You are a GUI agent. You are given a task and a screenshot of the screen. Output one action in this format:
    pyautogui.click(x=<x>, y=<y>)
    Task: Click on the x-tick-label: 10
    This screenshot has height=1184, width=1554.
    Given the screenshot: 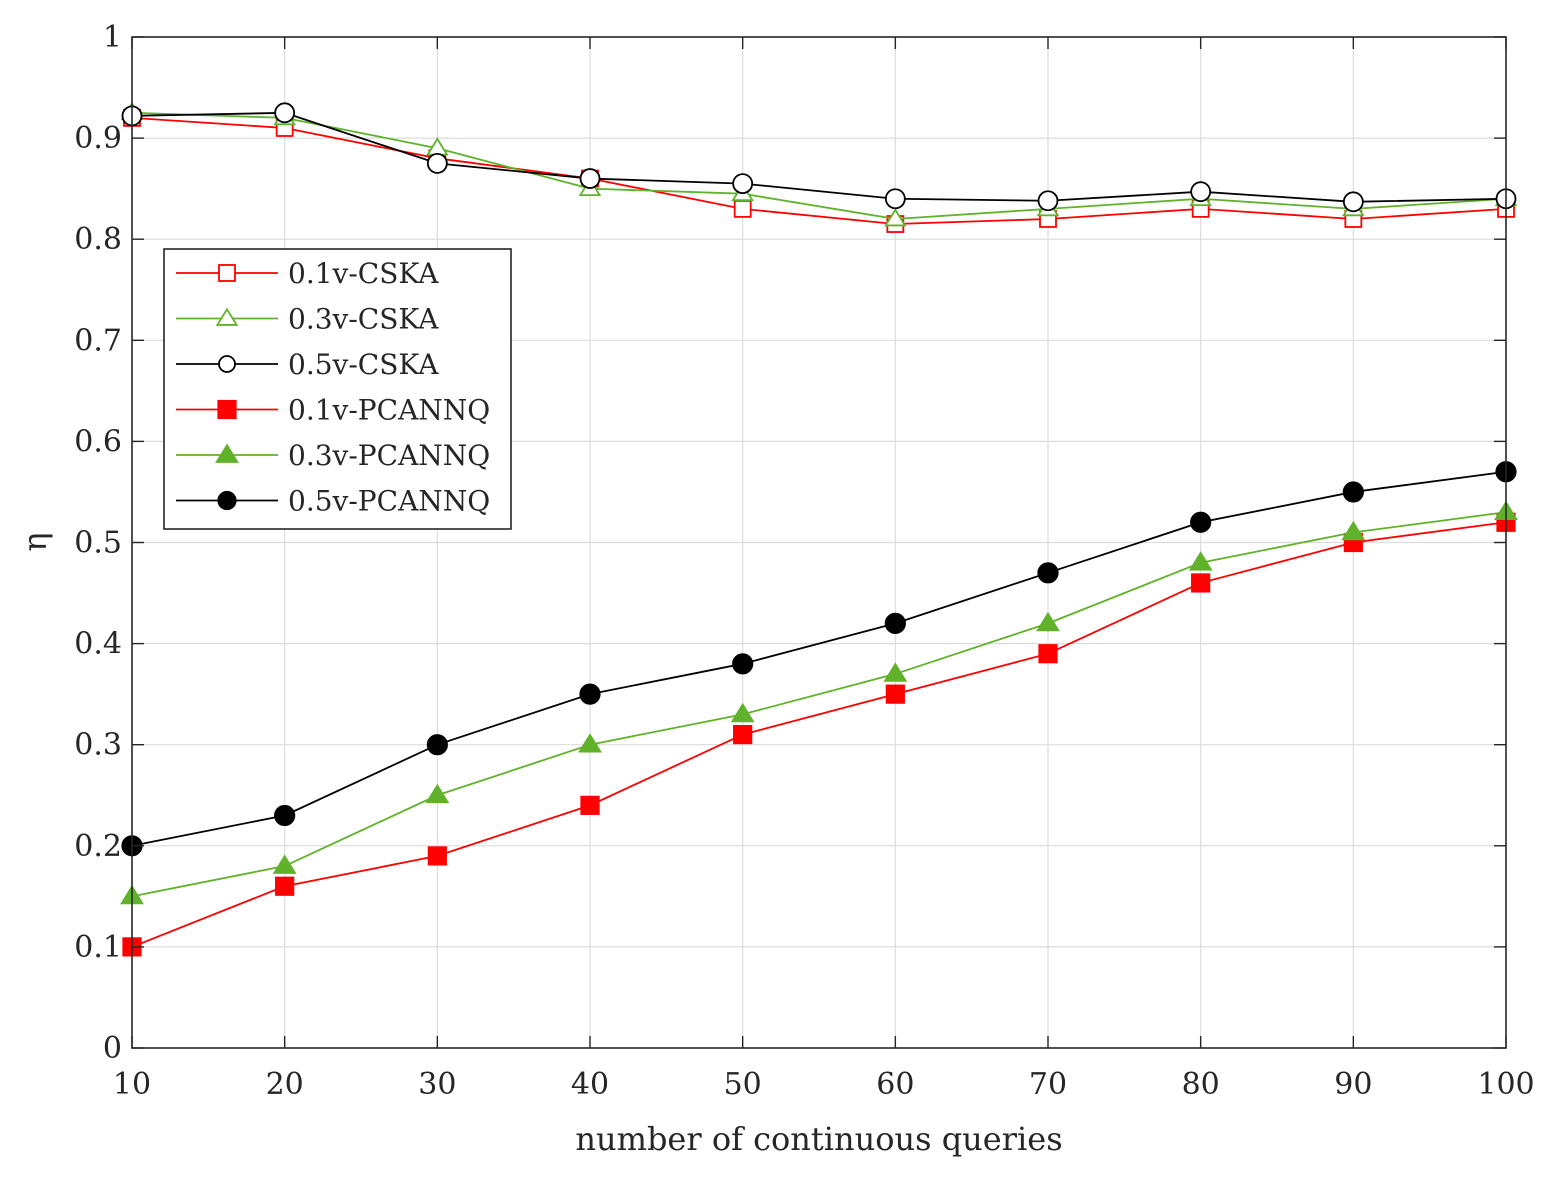 What is the action you would take?
    pyautogui.click(x=132, y=1084)
    